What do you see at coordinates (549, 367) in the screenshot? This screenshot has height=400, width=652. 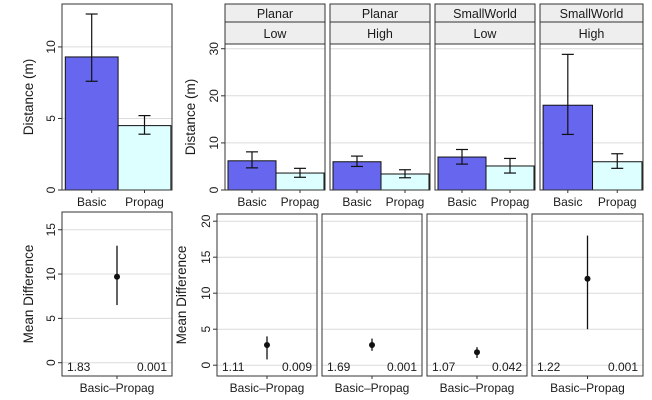 I see `ratio-label: 1.22` at bounding box center [549, 367].